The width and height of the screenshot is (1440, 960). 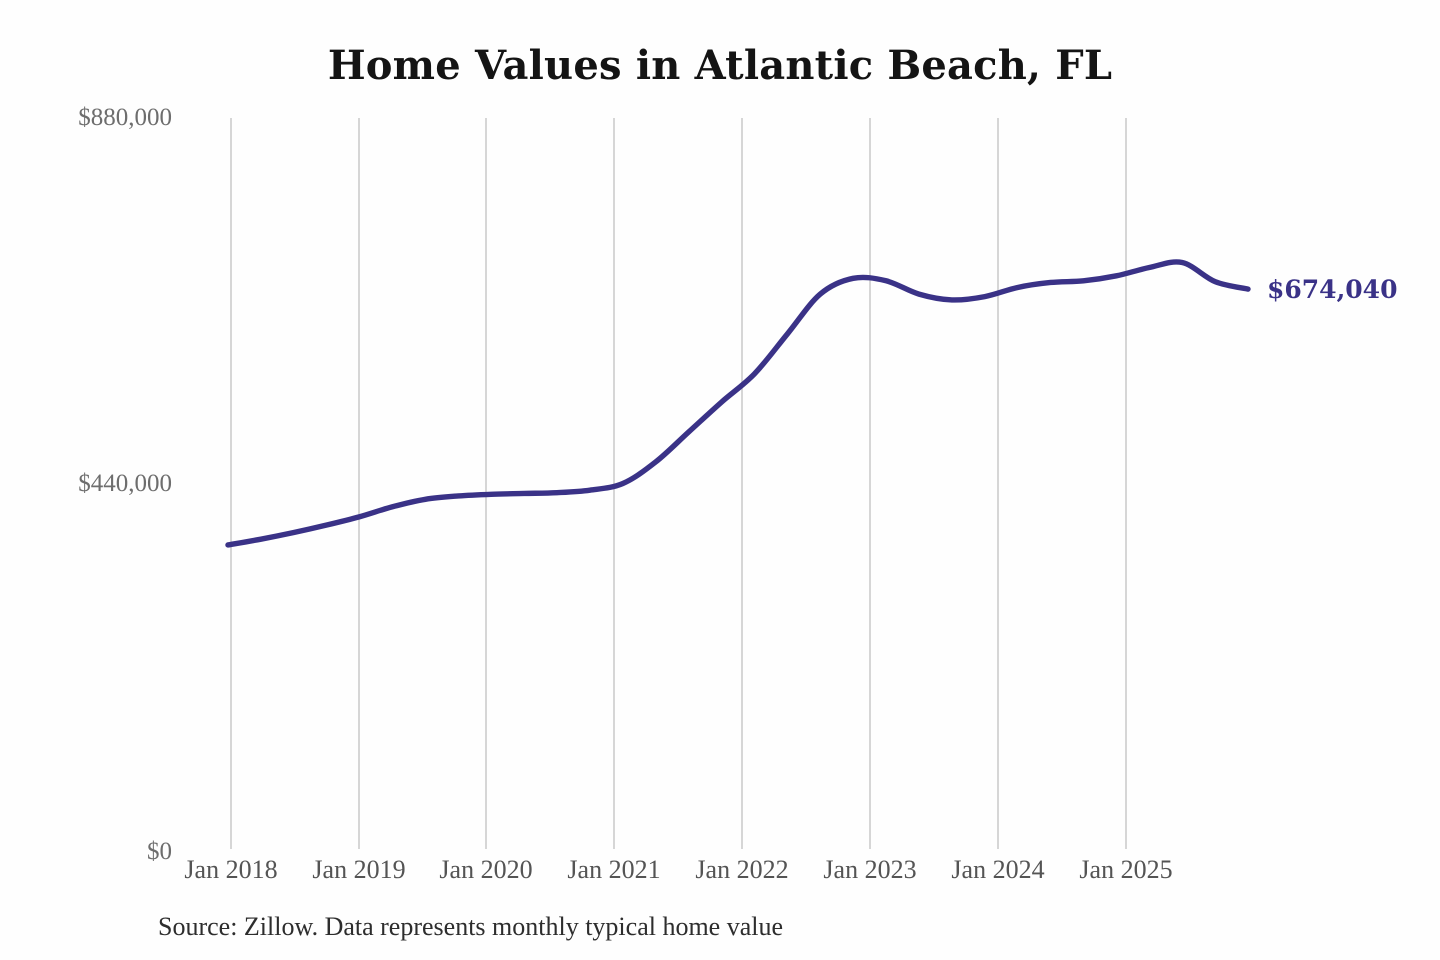 What do you see at coordinates (125, 117) in the screenshot?
I see `y-axis-tick-label-top: $880,000` at bounding box center [125, 117].